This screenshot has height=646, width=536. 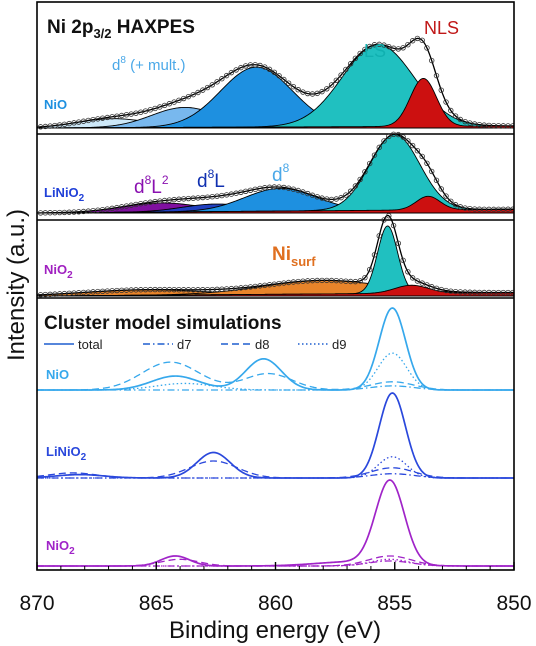 I want to click on fit-envelope-NiO, so click(x=275, y=82).